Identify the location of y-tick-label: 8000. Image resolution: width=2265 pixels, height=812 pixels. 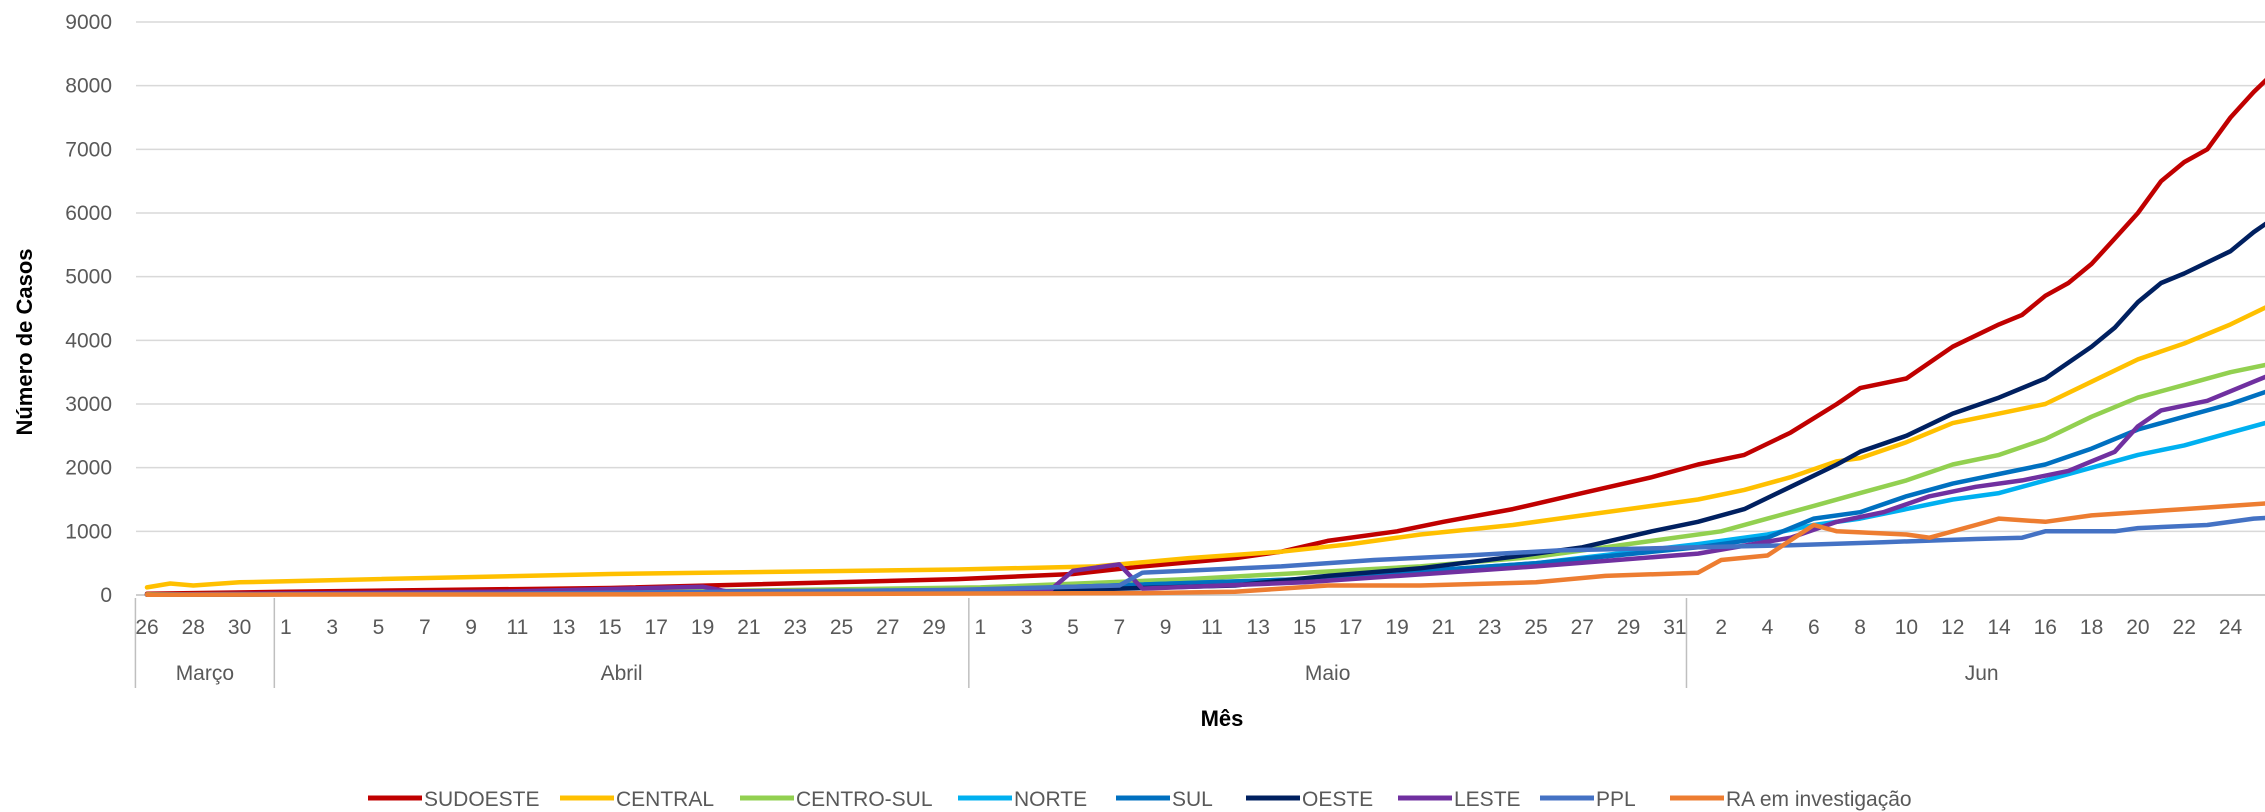
(88, 86).